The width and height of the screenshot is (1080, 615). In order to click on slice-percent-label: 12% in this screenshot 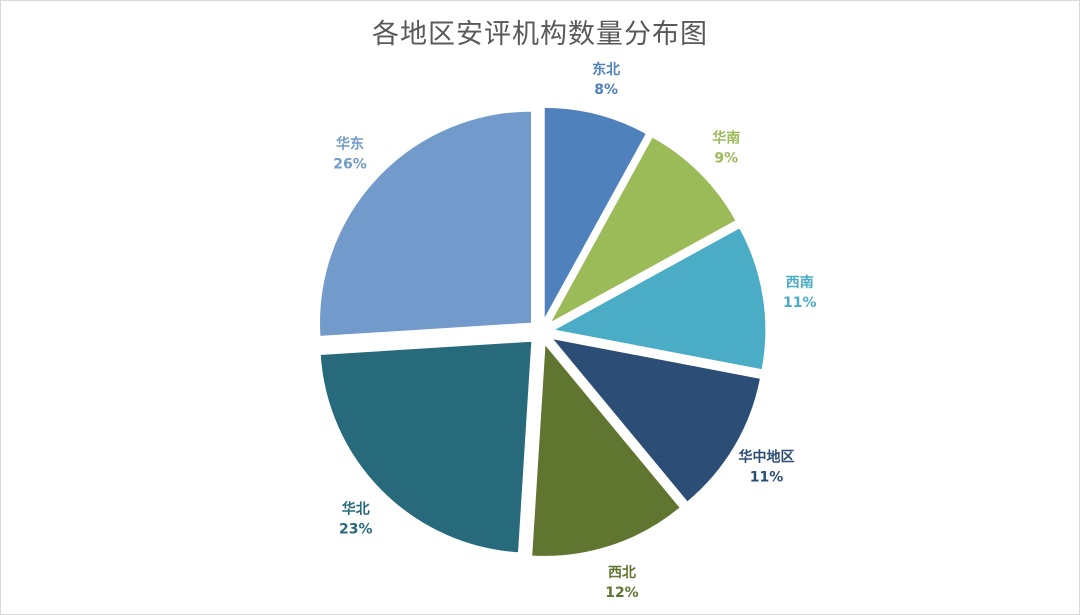, I will do `click(622, 593)`.